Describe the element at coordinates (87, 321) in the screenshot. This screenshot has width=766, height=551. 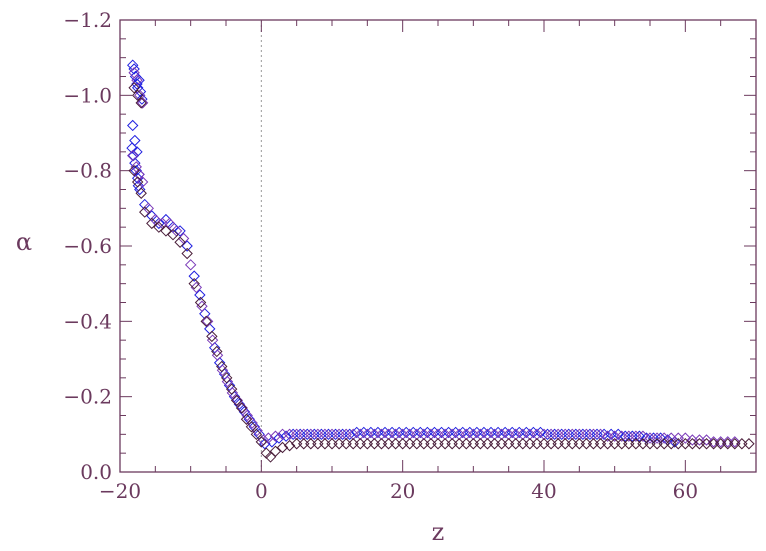
I see `y-tick-label: −0.4` at that location.